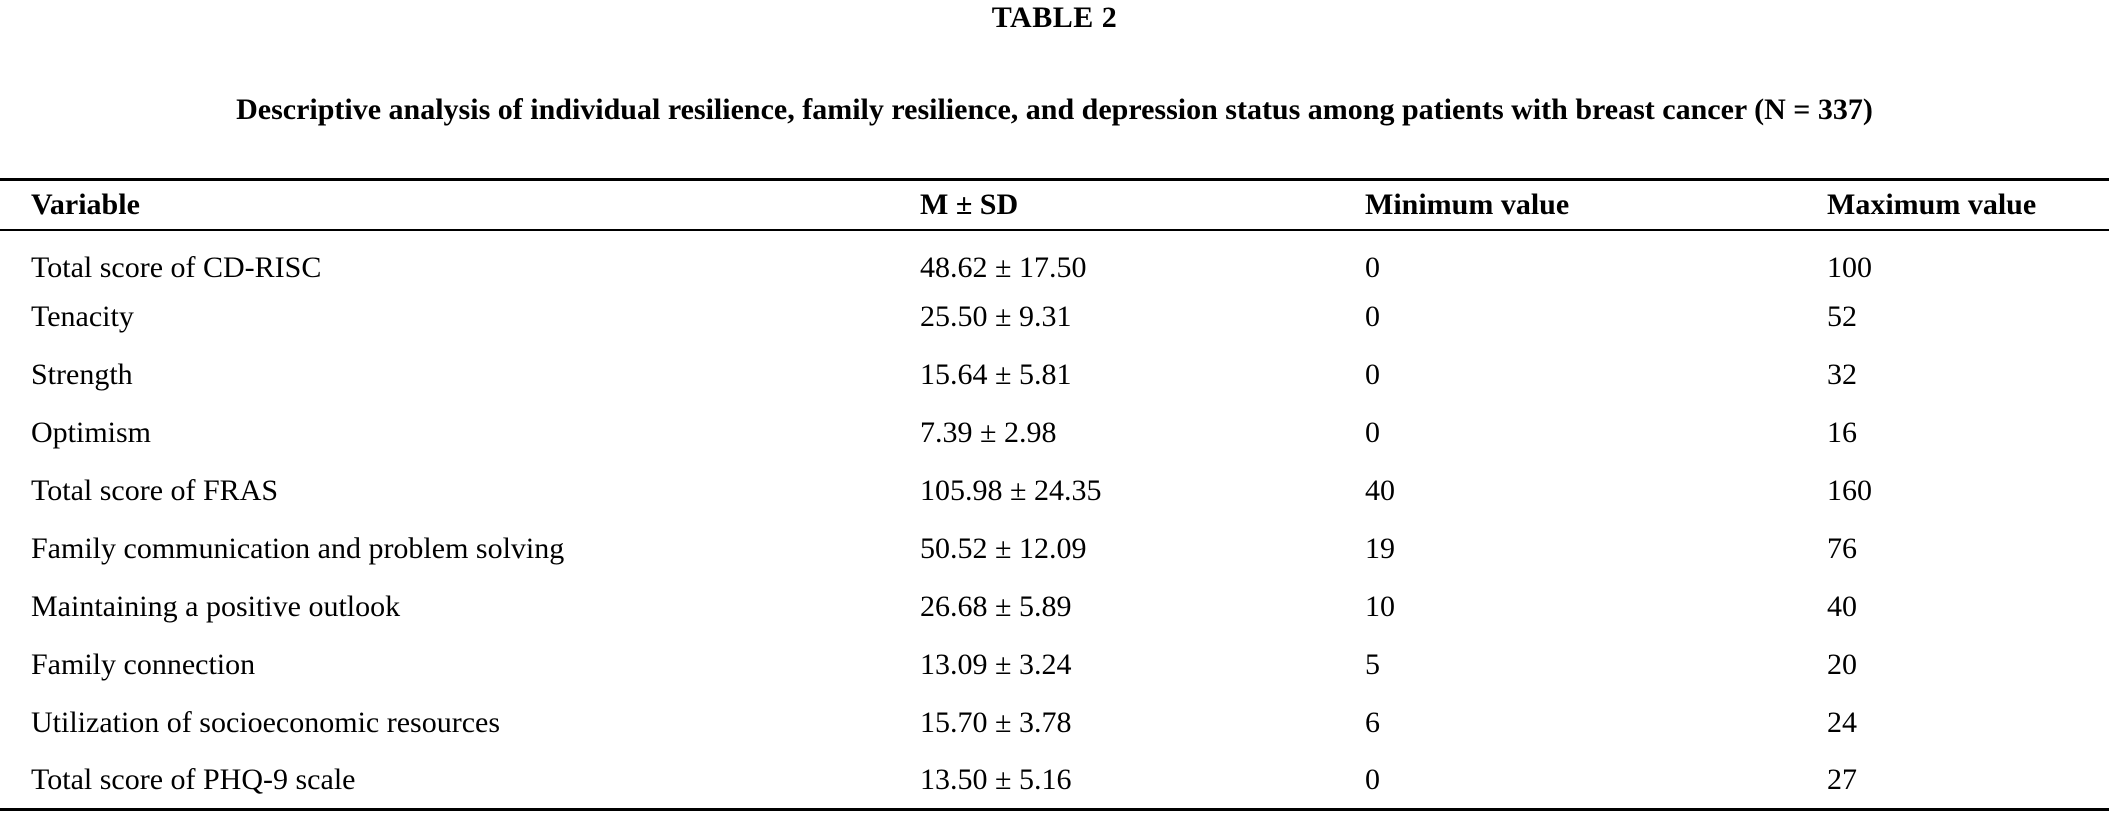 This screenshot has width=2109, height=837. What do you see at coordinates (298, 548) in the screenshot?
I see `cell-variable: Family communication and problem solving` at bounding box center [298, 548].